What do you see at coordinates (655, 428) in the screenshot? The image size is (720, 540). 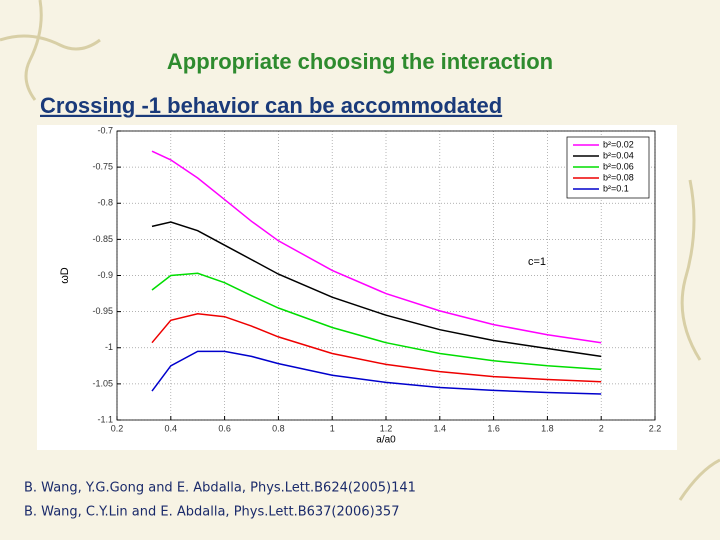 I see `x-tick-label: 2.2` at bounding box center [655, 428].